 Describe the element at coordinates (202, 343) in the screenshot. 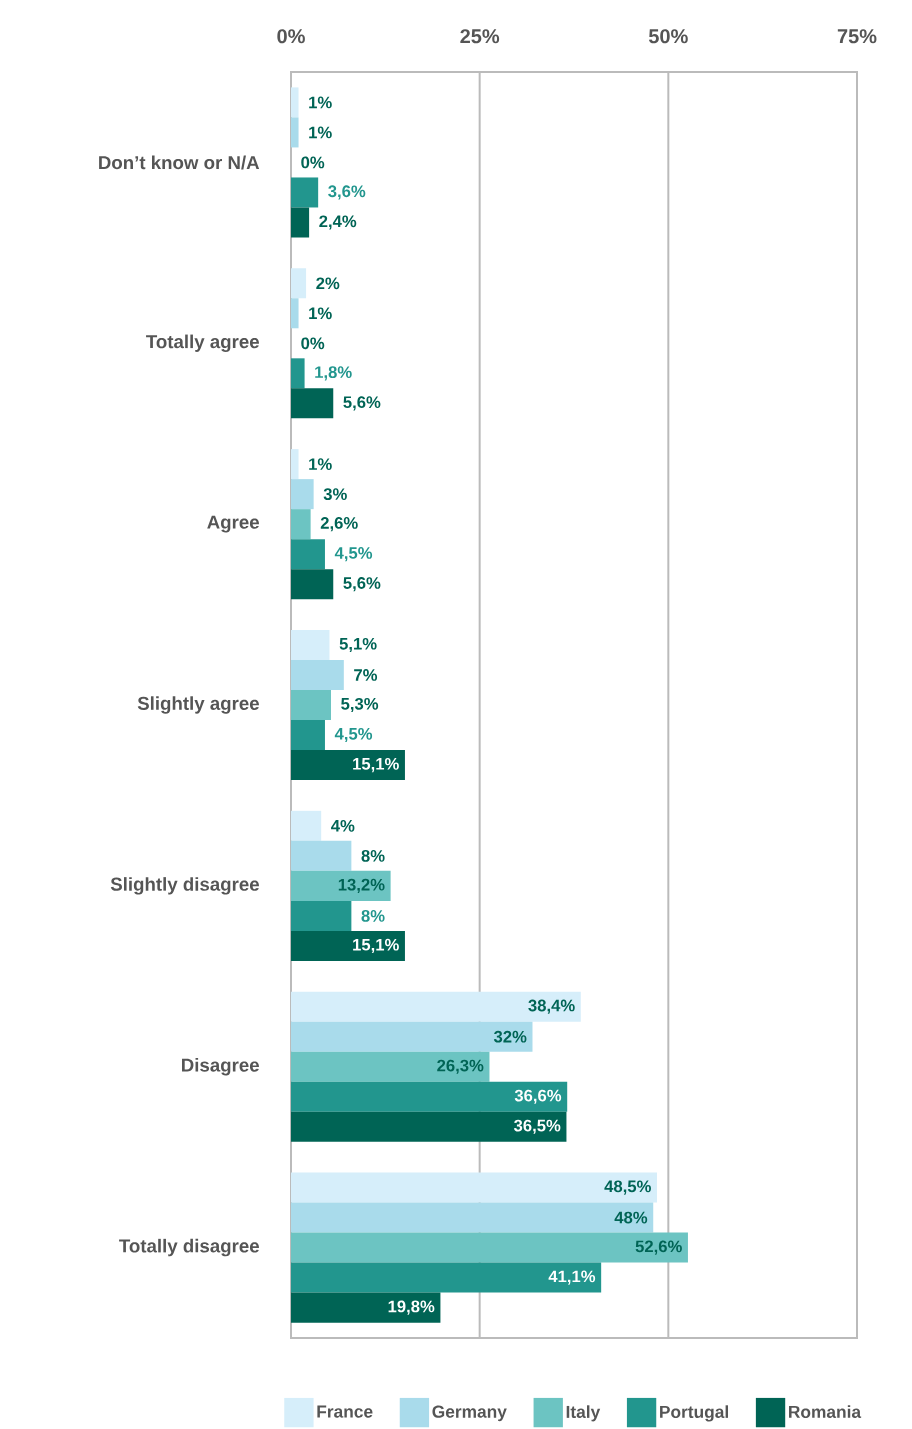

I see `y-tick-label: Totally agree` at that location.